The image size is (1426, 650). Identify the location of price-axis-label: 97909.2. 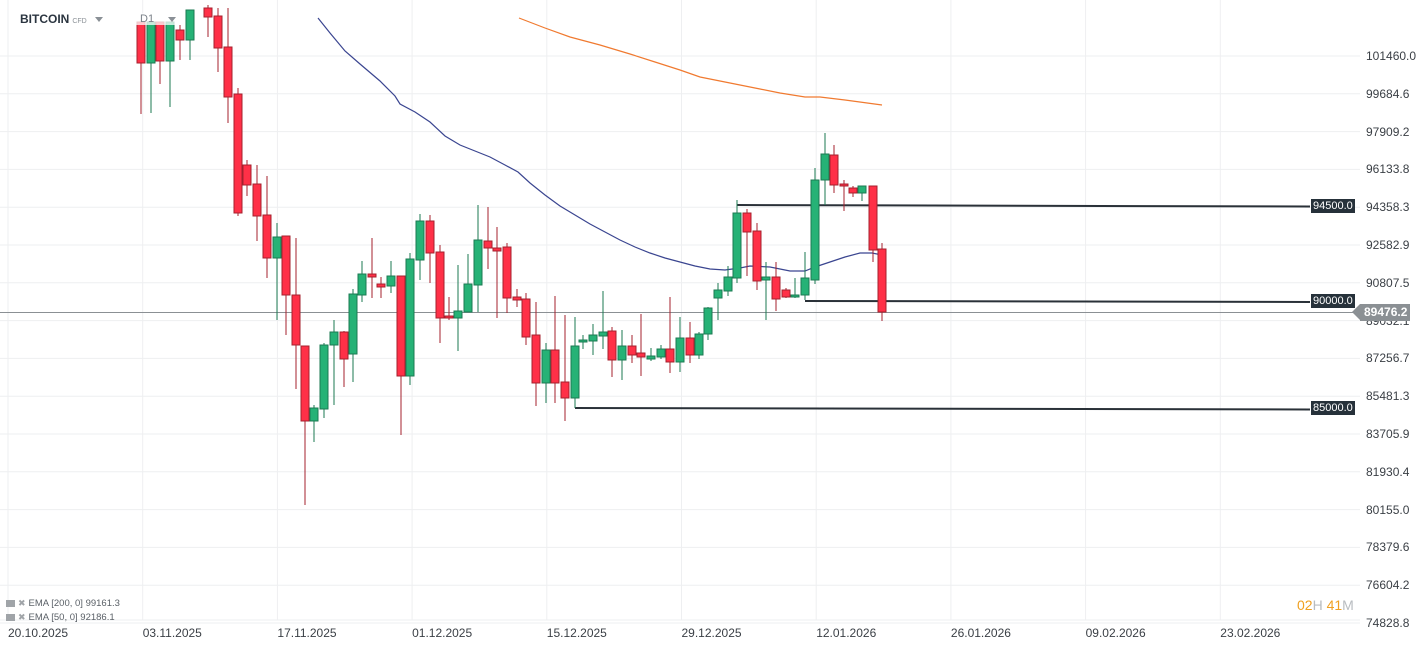
(1388, 131).